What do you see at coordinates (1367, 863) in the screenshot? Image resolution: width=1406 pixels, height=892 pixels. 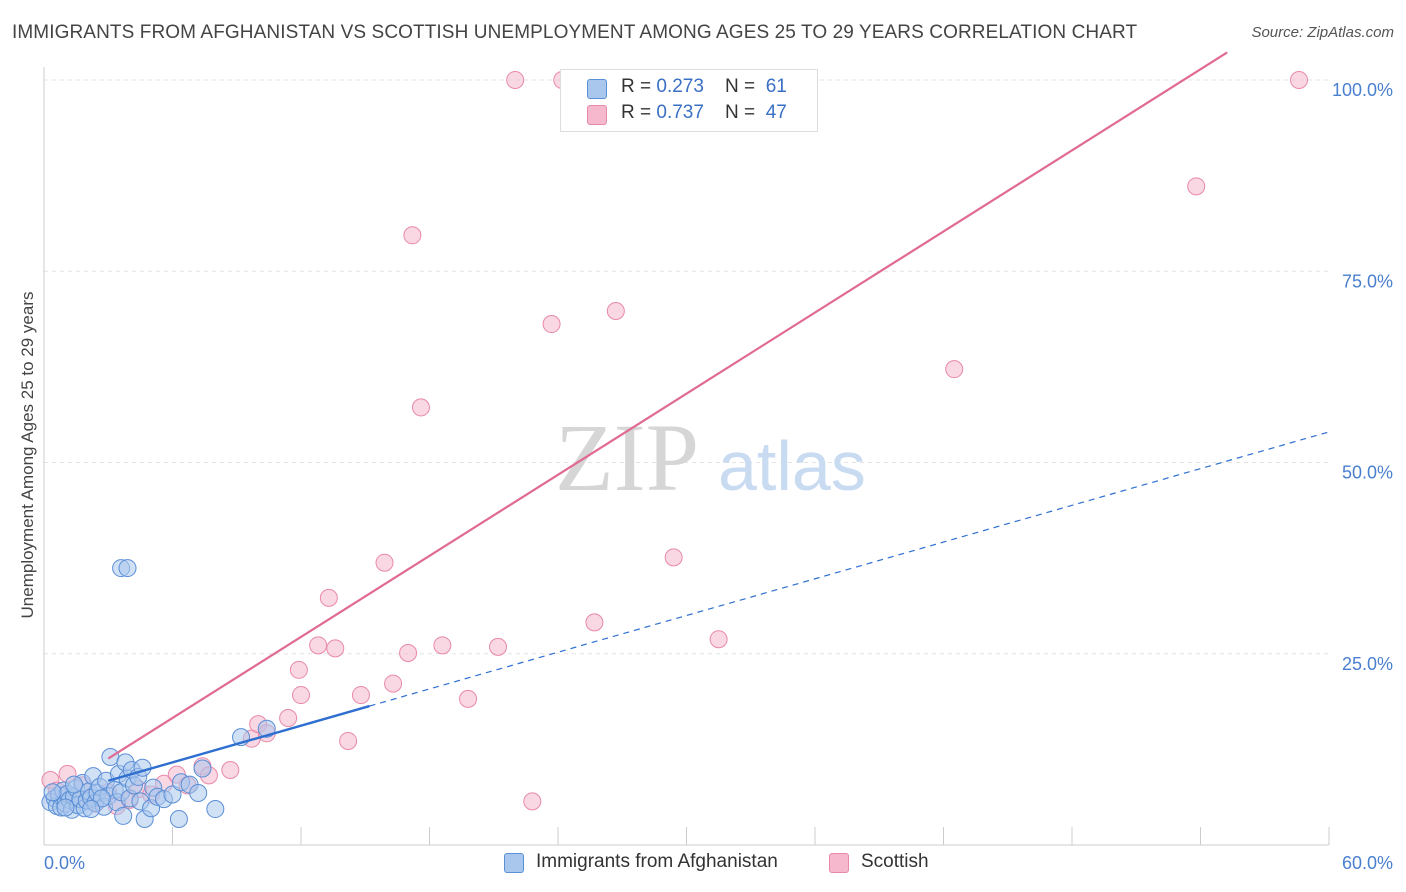 I see `x-tick-label: 60.0%` at bounding box center [1367, 863].